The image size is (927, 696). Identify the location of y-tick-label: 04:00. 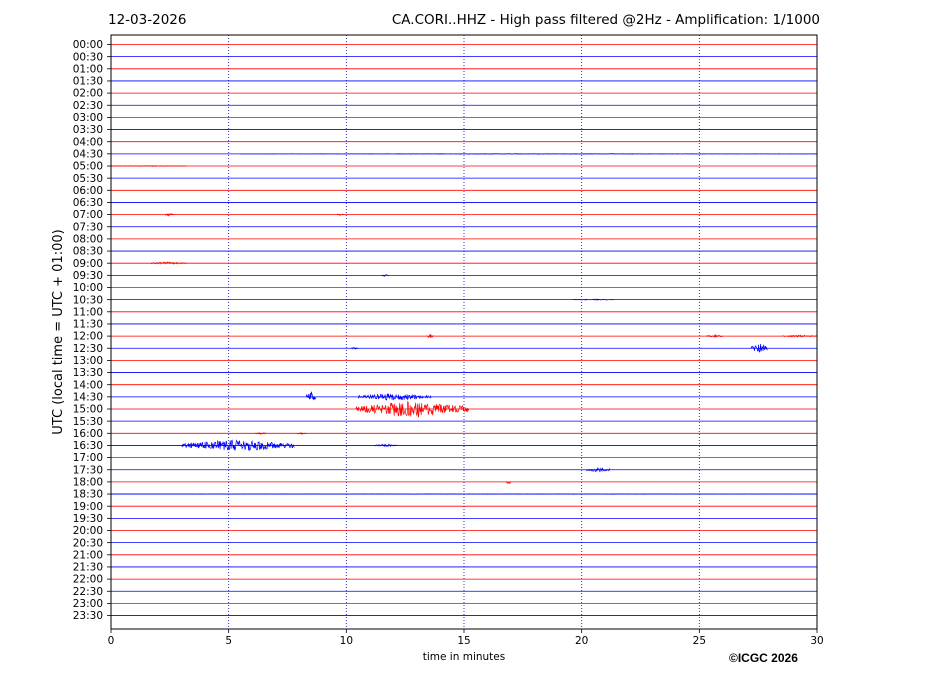
(88, 142).